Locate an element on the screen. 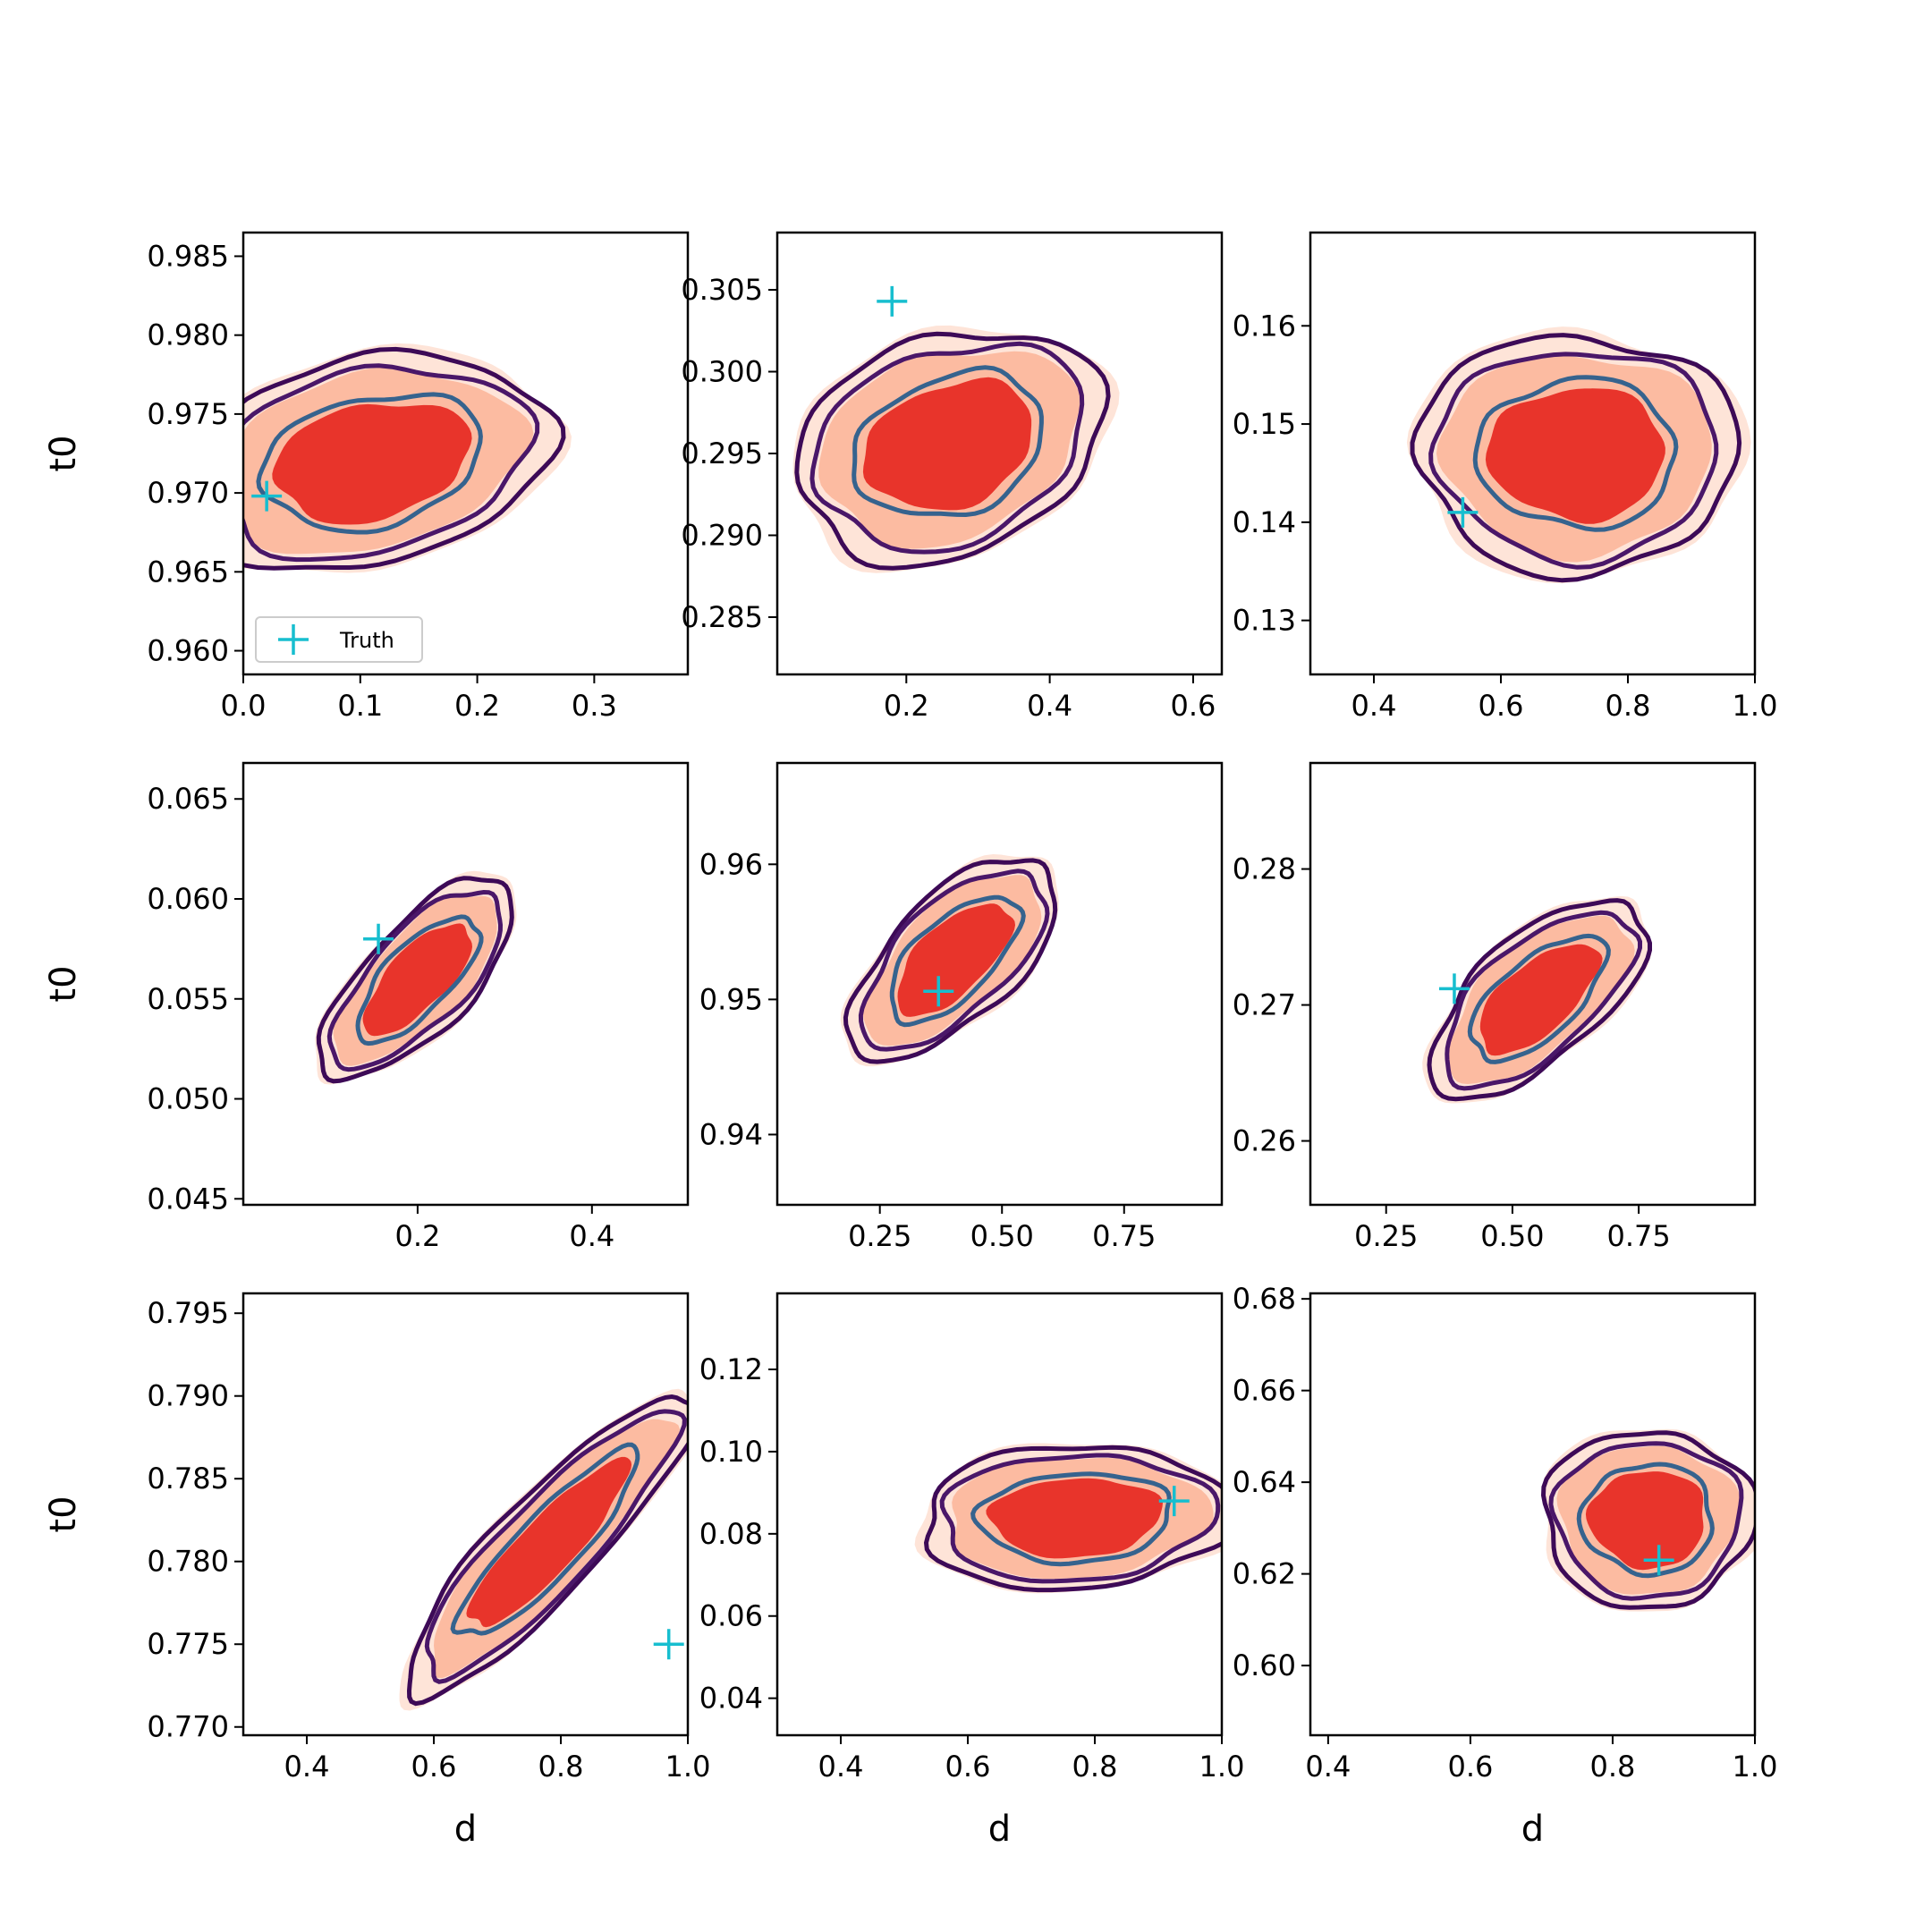  y-tick-label: 0.16 is located at coordinates (1264, 326).